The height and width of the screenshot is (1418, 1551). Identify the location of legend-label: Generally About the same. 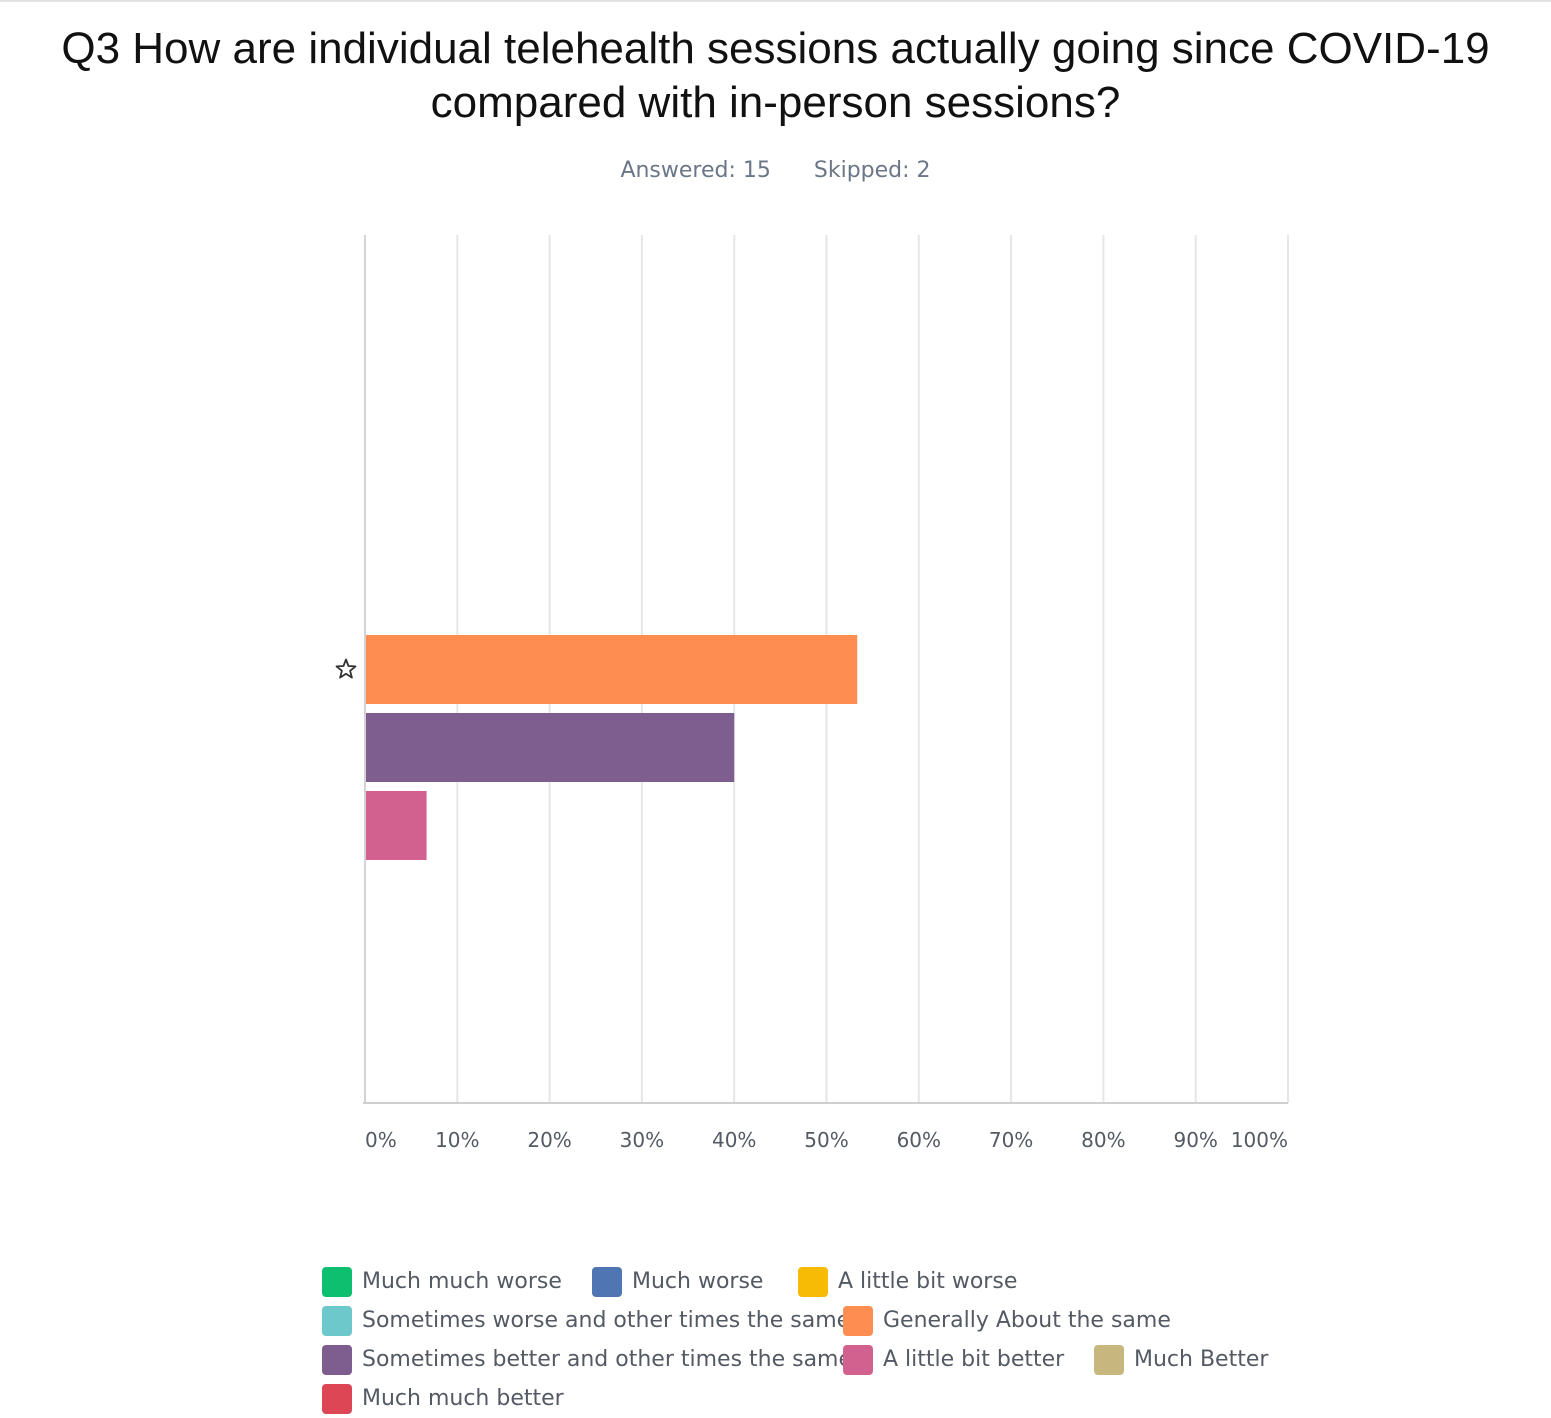
(1027, 1320).